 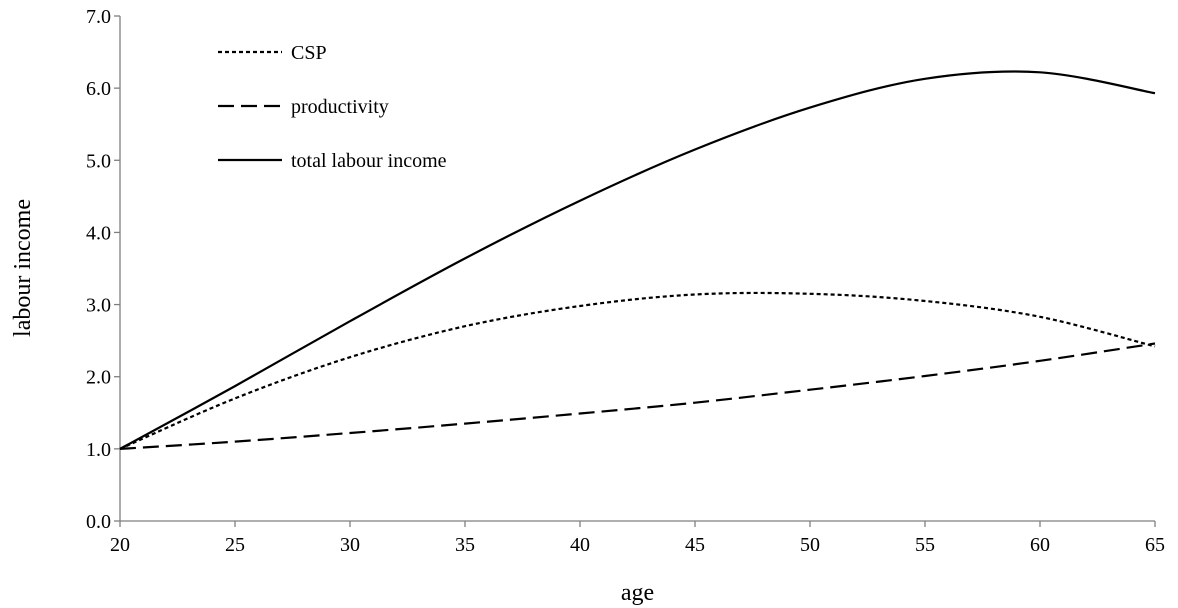 I want to click on x-tick-label: 60, so click(x=1040, y=545).